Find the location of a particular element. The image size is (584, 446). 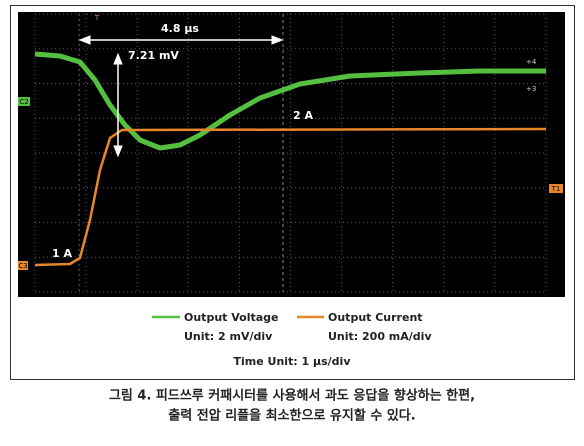

ch3-marker-bg is located at coordinates (23, 265).